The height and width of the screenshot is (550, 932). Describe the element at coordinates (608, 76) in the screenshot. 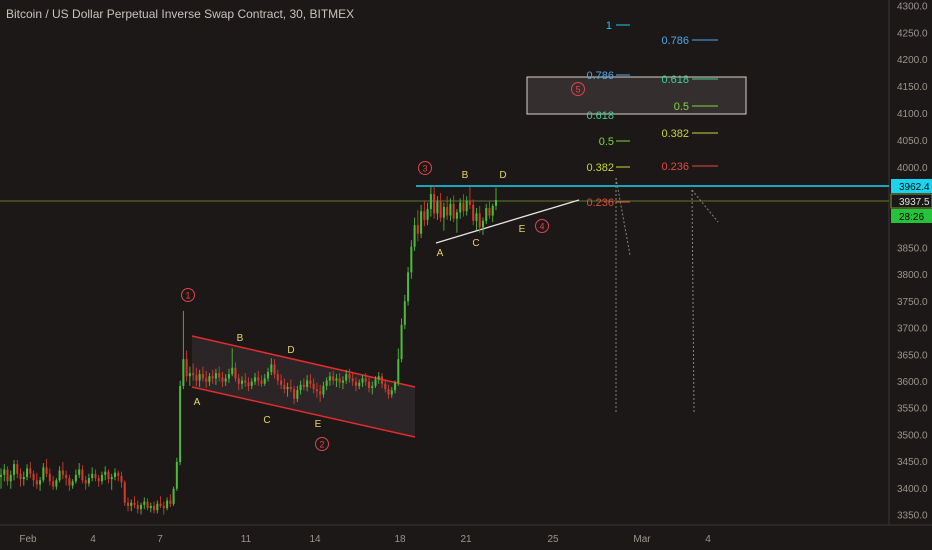

I see `fib-level: 0.786` at that location.